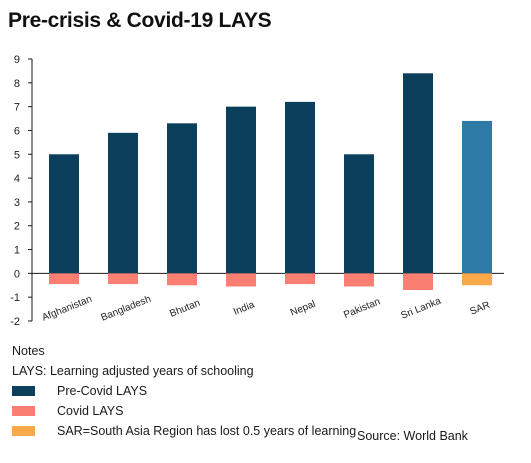 The width and height of the screenshot is (531, 463). What do you see at coordinates (17, 108) in the screenshot?
I see `y-tick-label: 7` at bounding box center [17, 108].